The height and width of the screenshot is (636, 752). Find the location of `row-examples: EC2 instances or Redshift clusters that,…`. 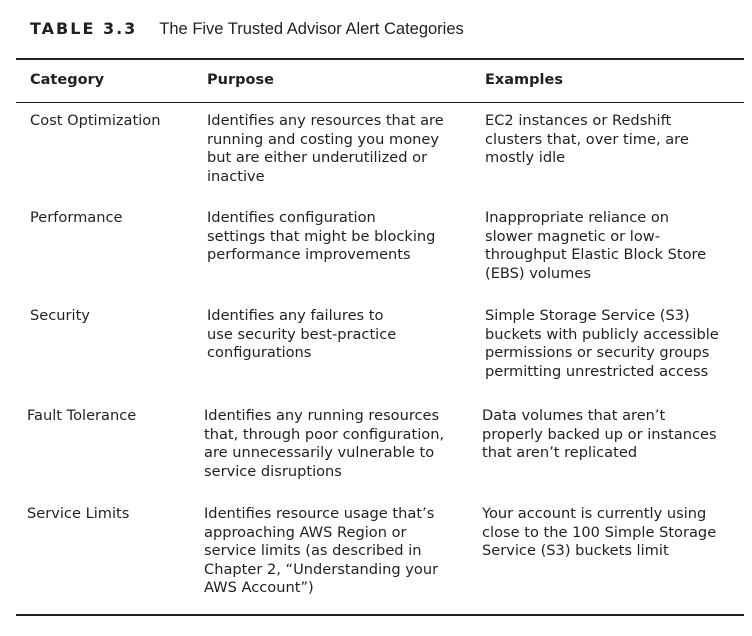

row-examples: EC2 instances or Redshift clusters that,… is located at coordinates (587, 139).